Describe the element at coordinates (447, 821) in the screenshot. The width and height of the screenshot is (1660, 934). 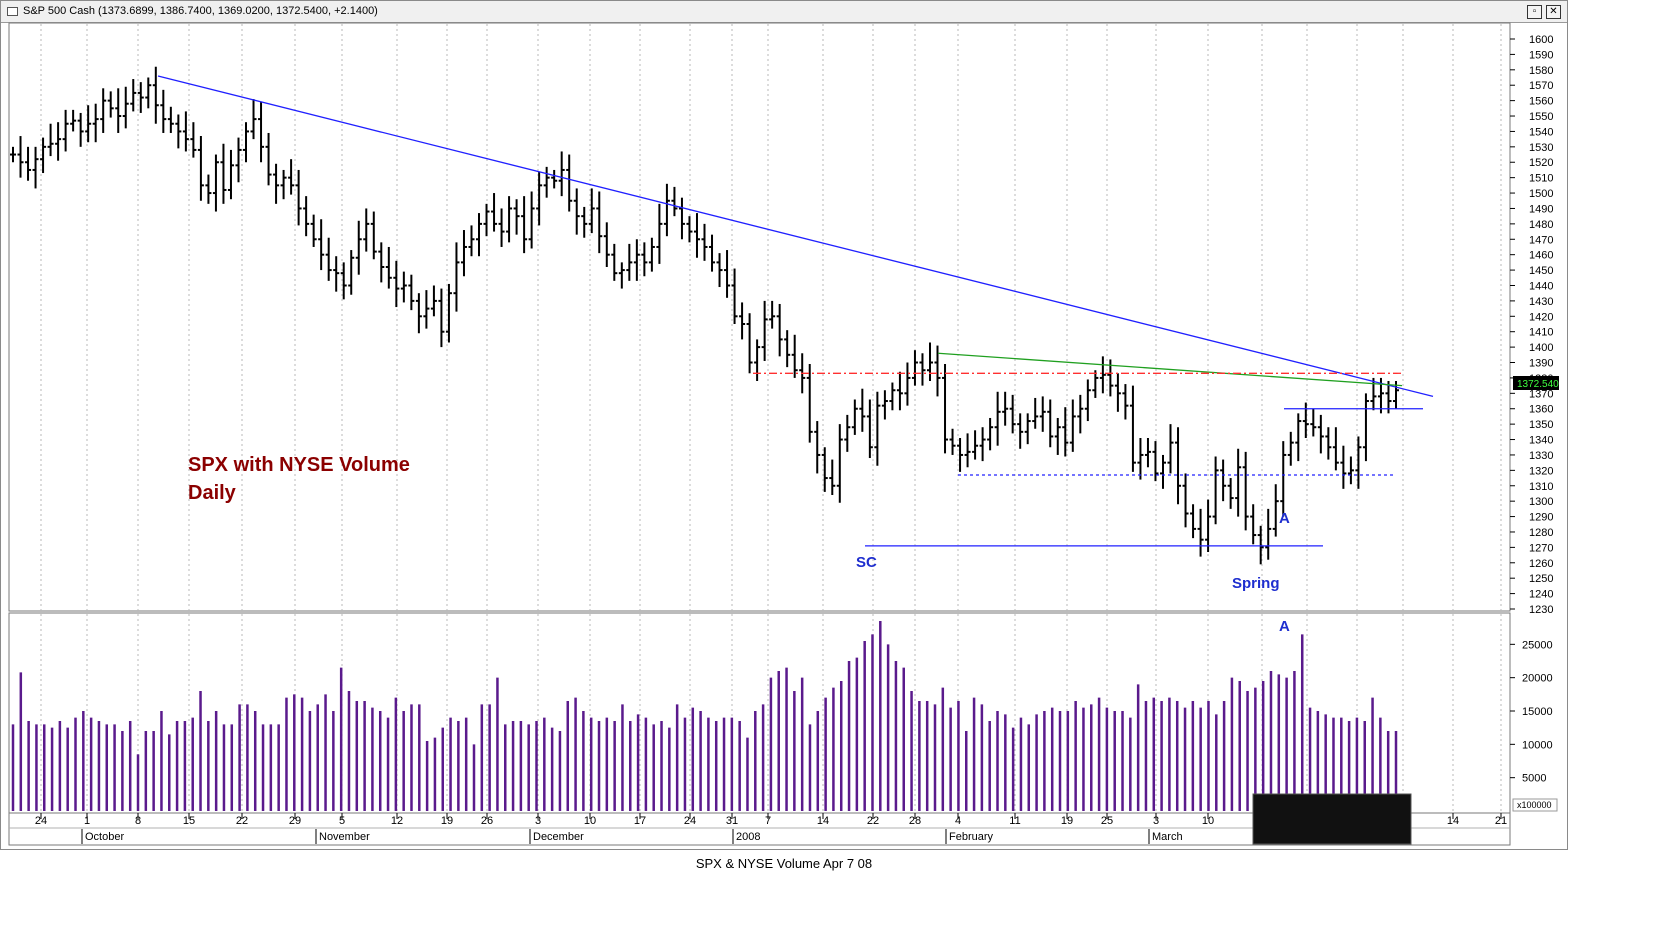
I see `date-tick-label: 19` at that location.